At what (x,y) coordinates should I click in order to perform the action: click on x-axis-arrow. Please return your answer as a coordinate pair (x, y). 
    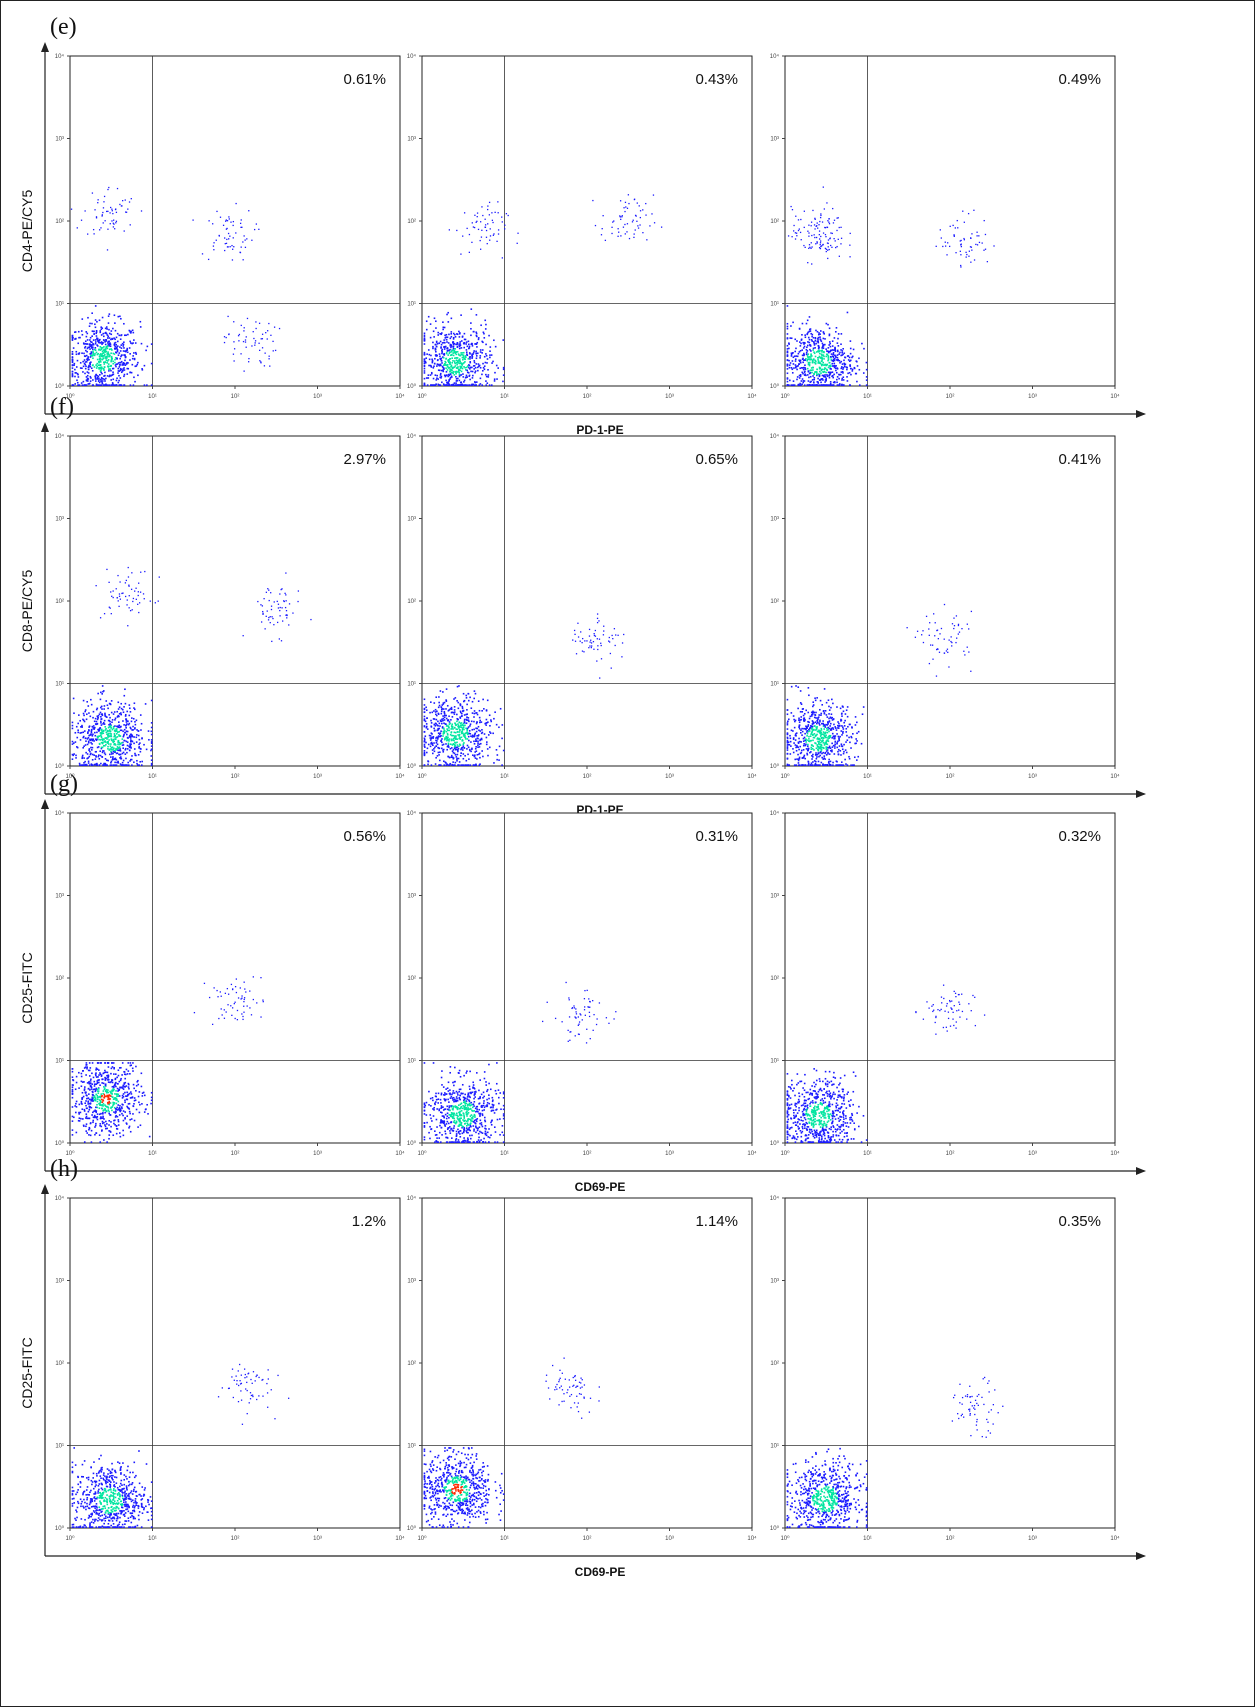
    Looking at the image, I should click on (1141, 1171).